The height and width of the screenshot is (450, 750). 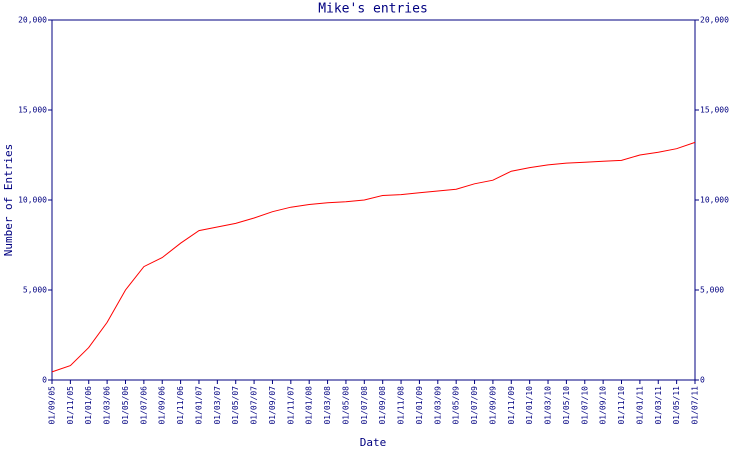 I want to click on y2-tick-label: 15,000, so click(x=714, y=110).